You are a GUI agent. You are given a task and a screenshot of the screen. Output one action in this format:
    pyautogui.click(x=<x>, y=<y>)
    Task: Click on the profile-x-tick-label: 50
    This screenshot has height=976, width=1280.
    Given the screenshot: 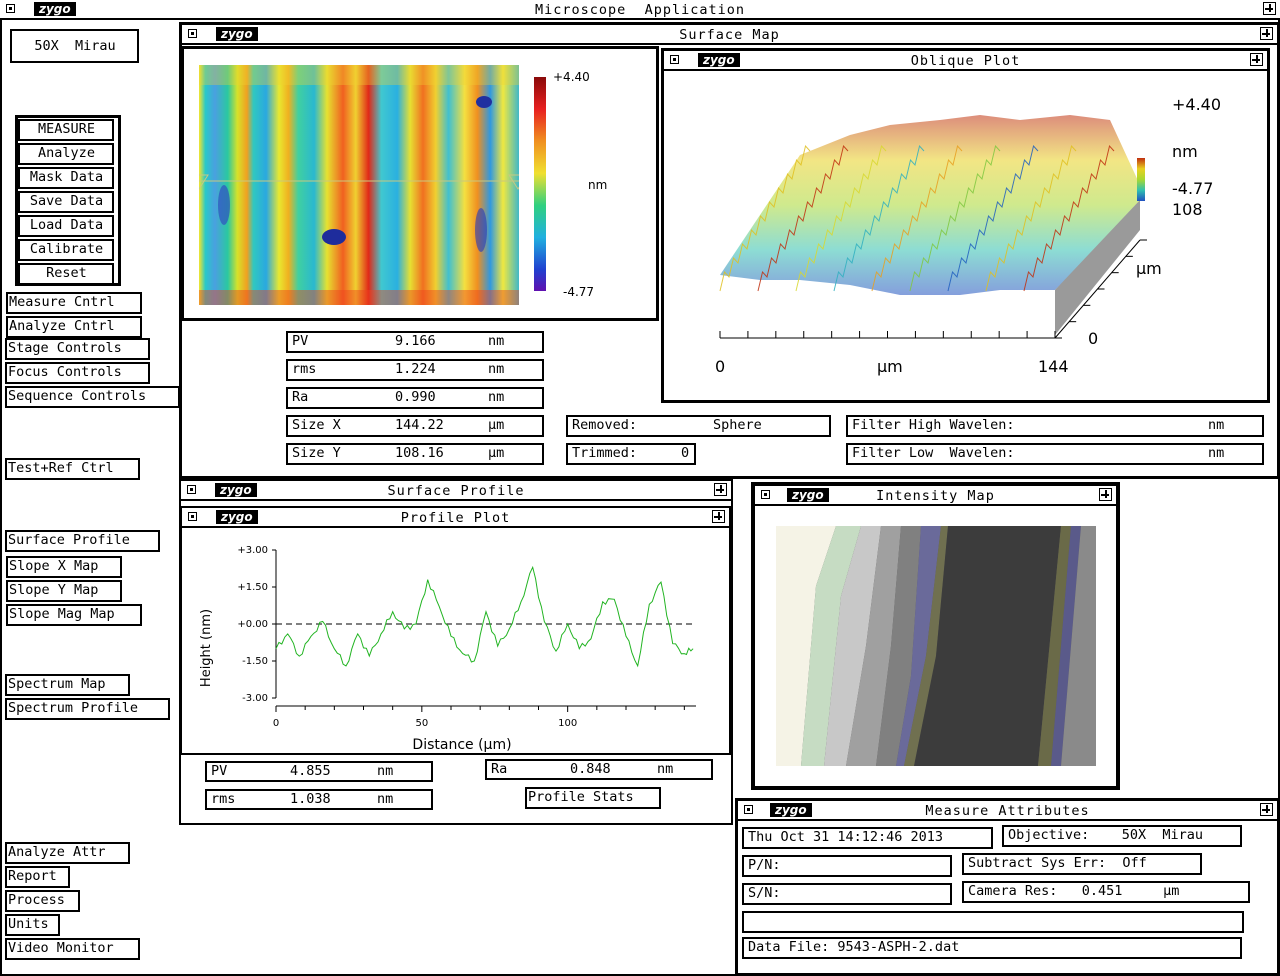 What is the action you would take?
    pyautogui.click(x=421, y=723)
    